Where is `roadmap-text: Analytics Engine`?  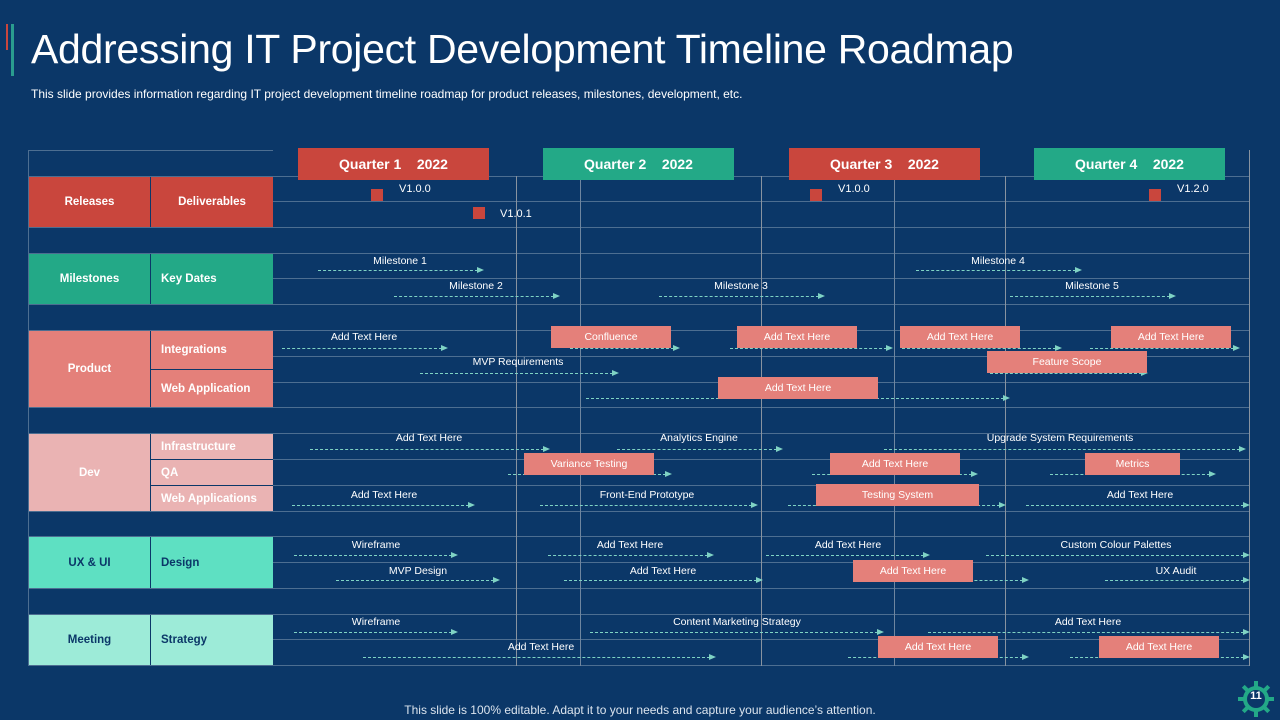
roadmap-text: Analytics Engine is located at coordinates (699, 438).